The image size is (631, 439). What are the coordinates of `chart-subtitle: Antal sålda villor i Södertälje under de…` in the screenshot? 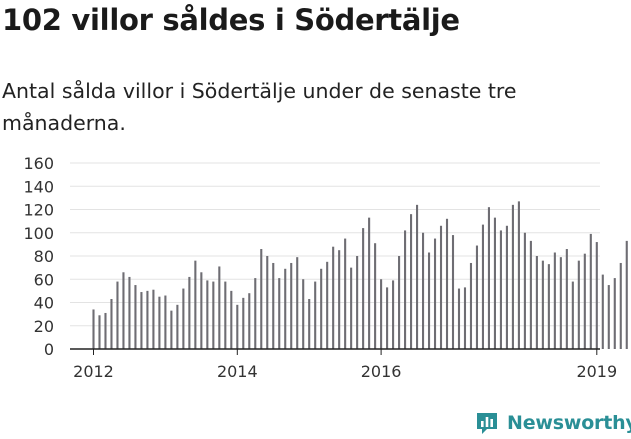 It's located at (259, 107).